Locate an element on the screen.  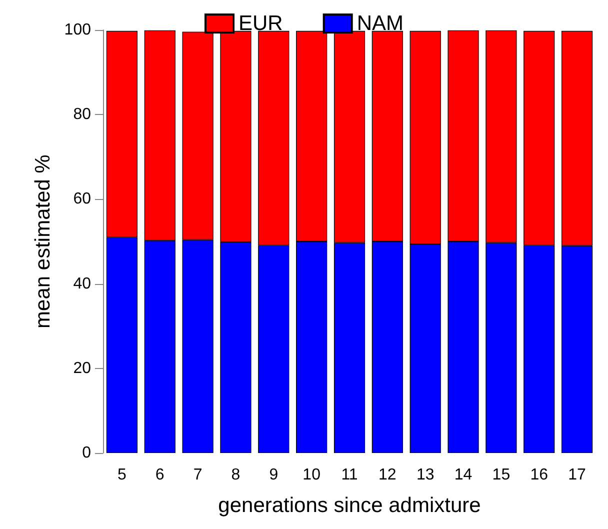
x-tick-label: 6 is located at coordinates (159, 475).